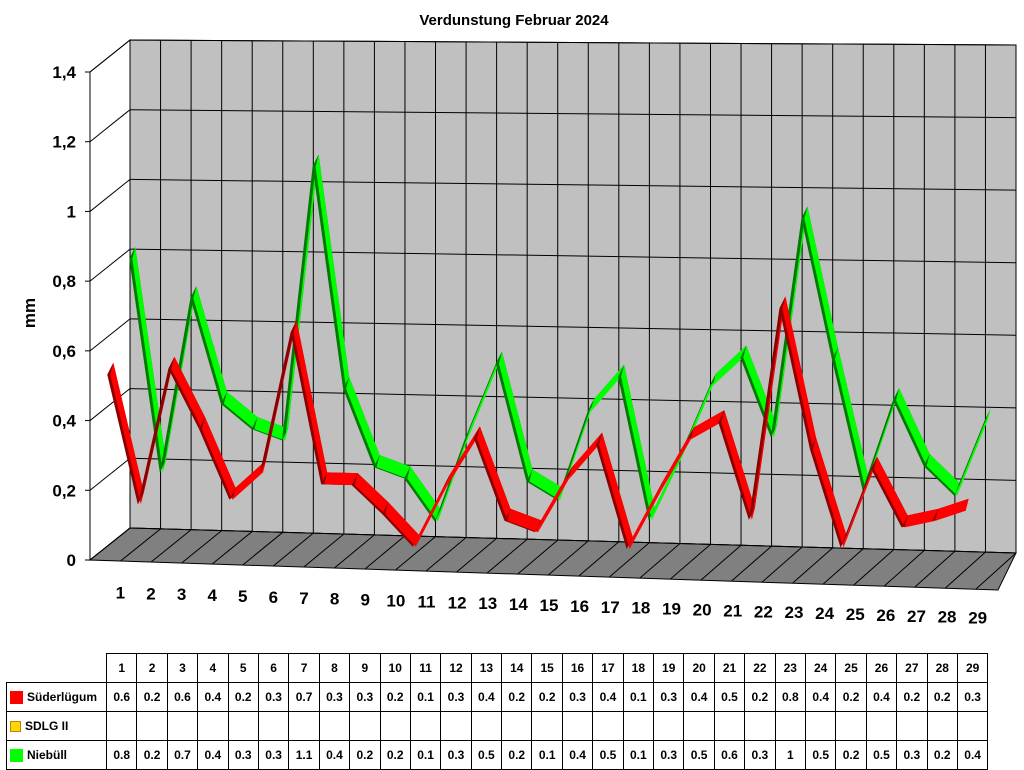  What do you see at coordinates (273, 597) in the screenshot?
I see `x-tick-label: 6` at bounding box center [273, 597].